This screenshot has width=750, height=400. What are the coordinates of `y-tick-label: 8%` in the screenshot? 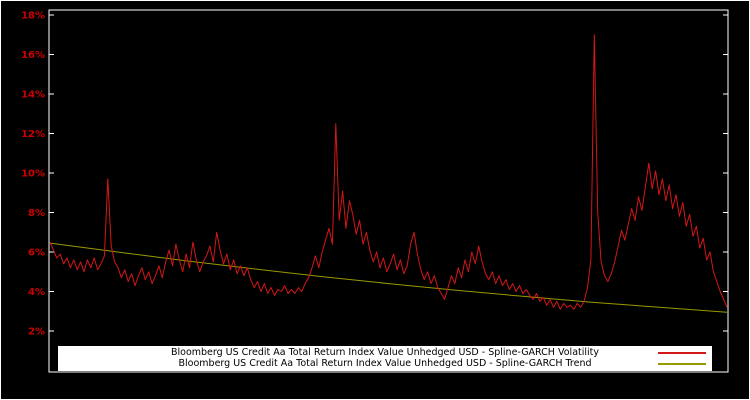 It's located at (36, 213).